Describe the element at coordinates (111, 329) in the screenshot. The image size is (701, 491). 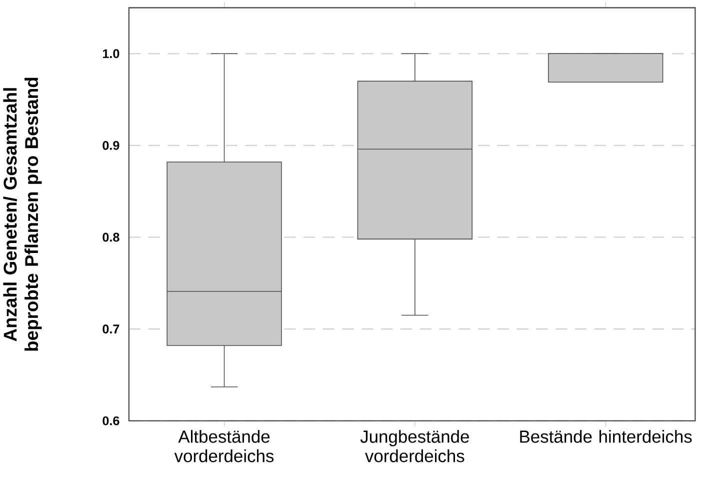
I see `y-tick-label: 0.7` at that location.